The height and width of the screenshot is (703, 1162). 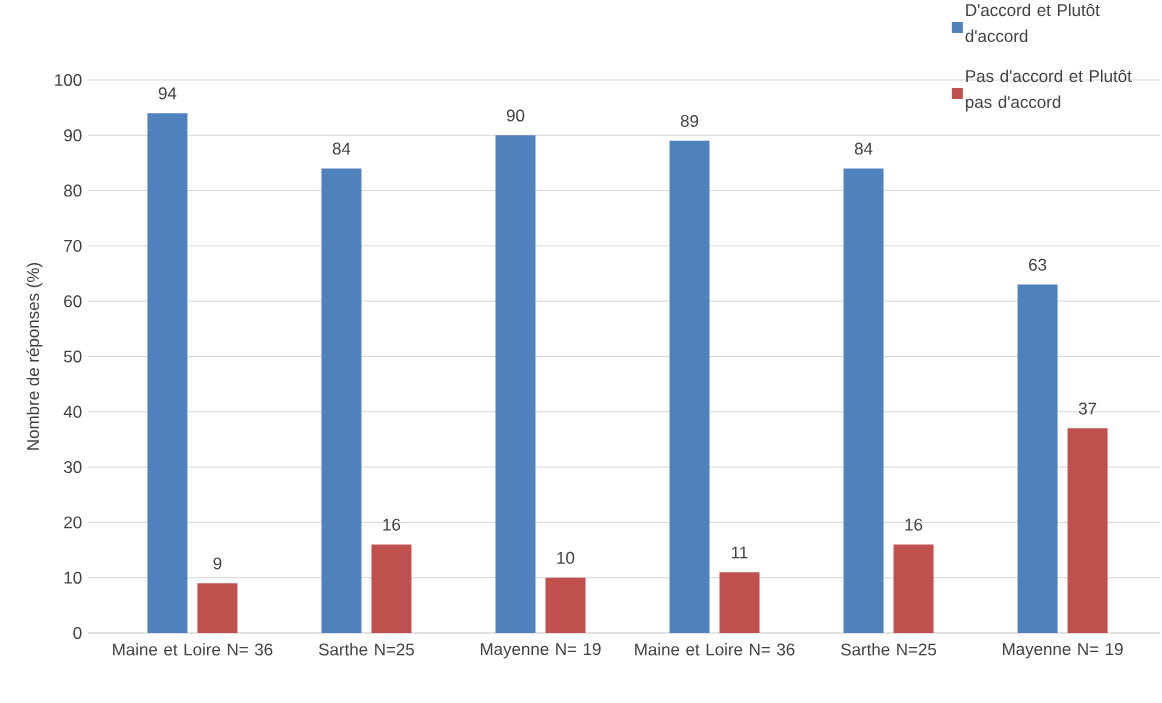 What do you see at coordinates (68, 79) in the screenshot?
I see `y-tick-label: 100` at bounding box center [68, 79].